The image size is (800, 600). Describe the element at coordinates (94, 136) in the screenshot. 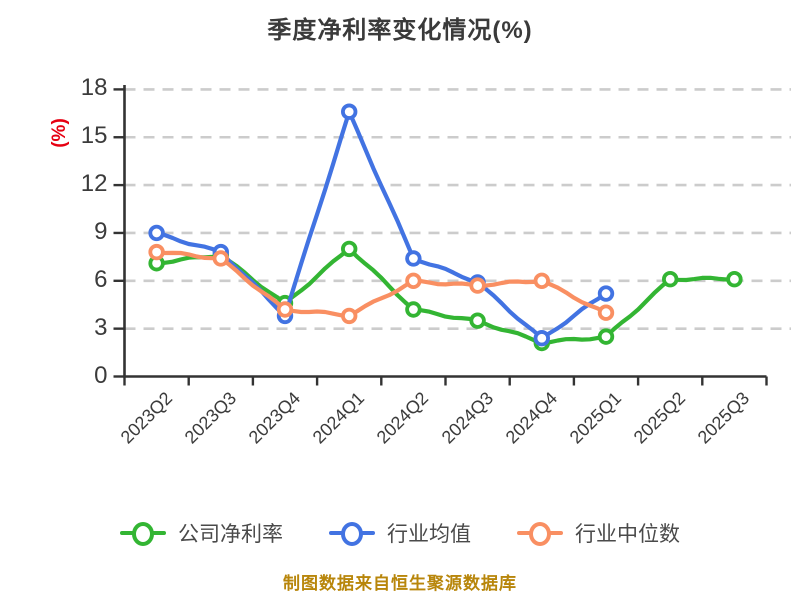

I see `y-tick-label: 15` at that location.